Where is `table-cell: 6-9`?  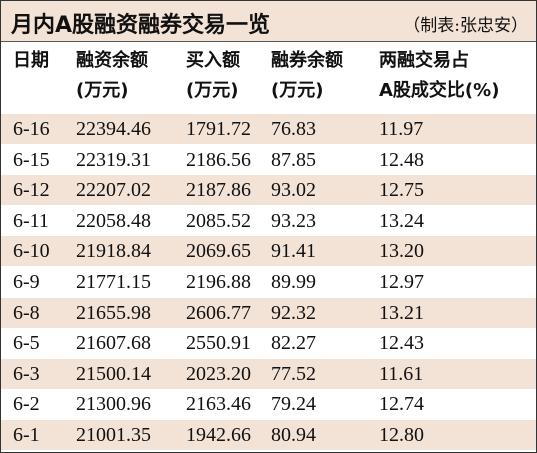 table-cell: 6-9 is located at coordinates (26, 282).